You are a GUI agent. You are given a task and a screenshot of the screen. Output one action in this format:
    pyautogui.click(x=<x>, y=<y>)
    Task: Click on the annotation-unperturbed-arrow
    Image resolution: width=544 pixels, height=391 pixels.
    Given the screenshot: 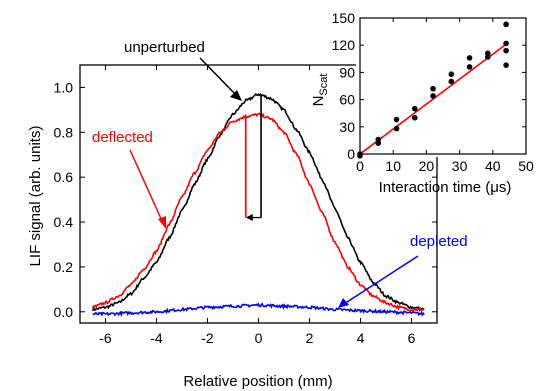 What is the action you would take?
    pyautogui.click(x=218, y=77)
    